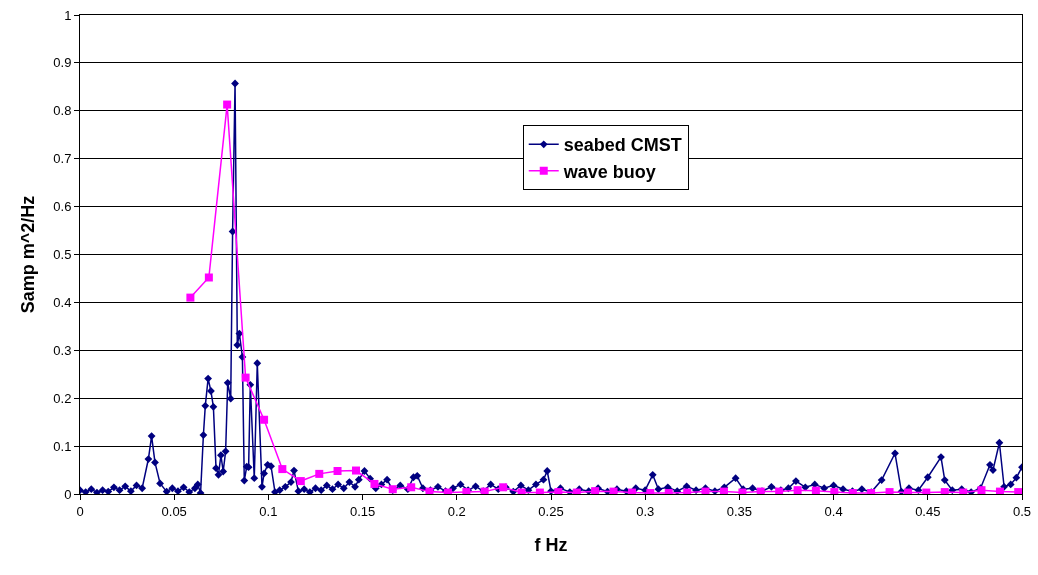  I want to click on y-tick-label: 0.3, so click(62, 350).